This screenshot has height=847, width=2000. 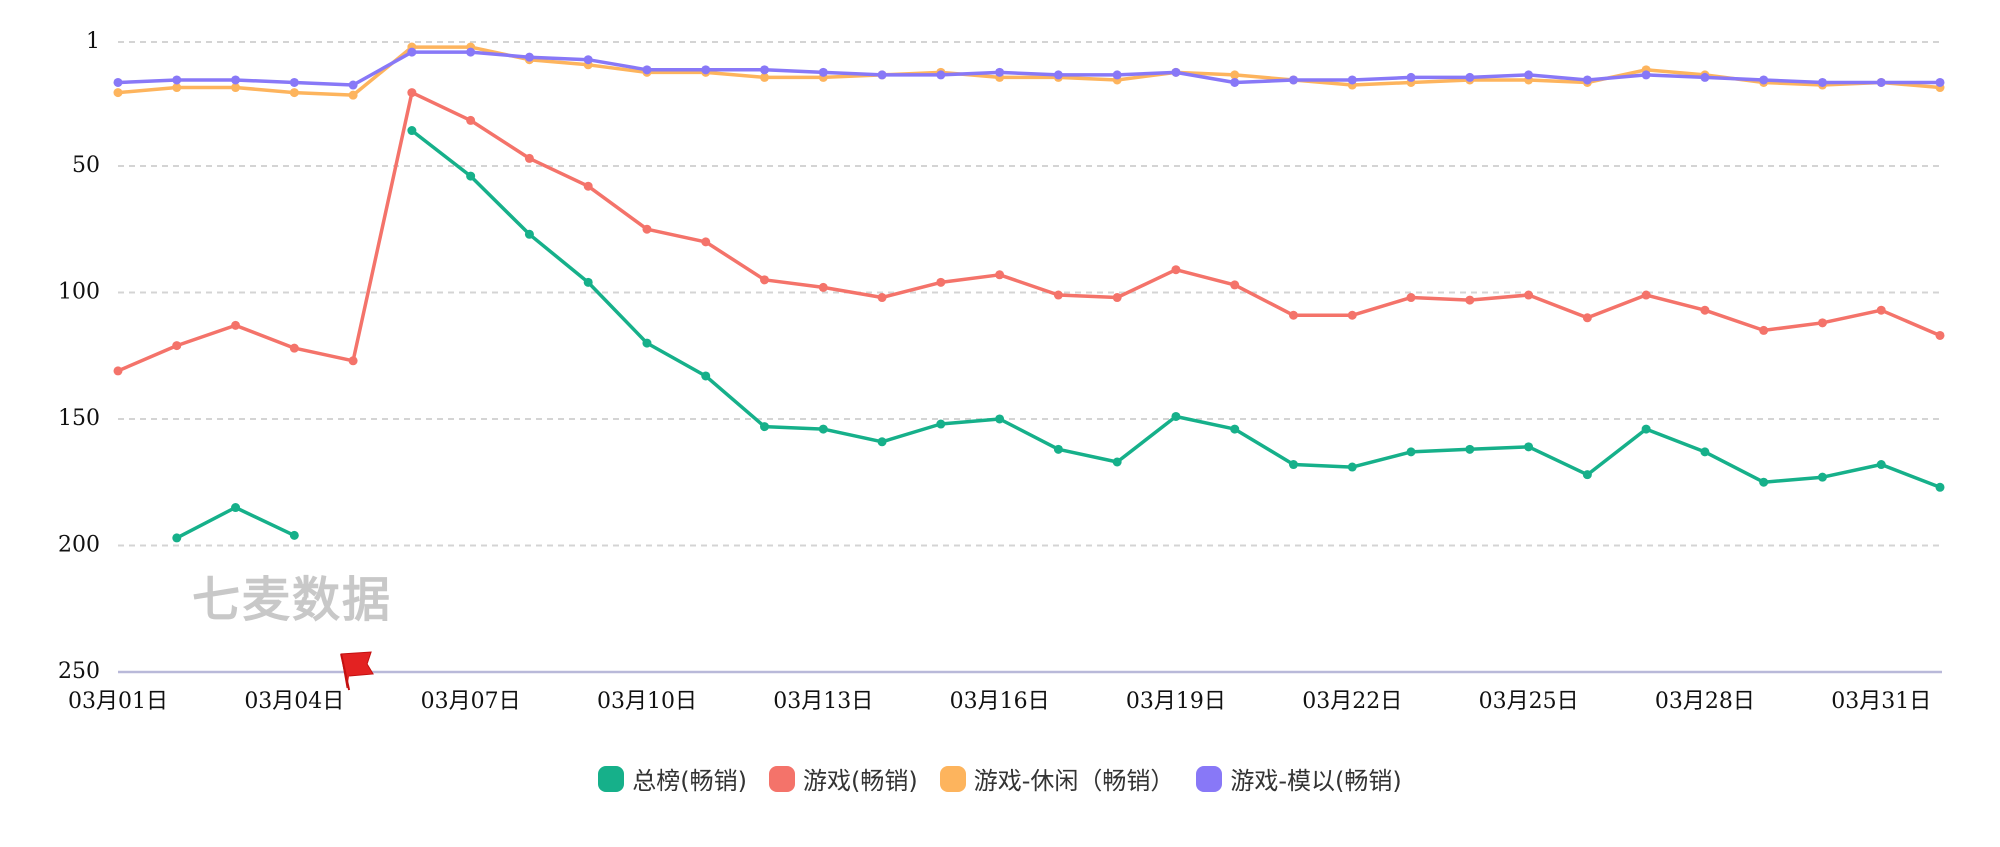 What do you see at coordinates (1299, 778) in the screenshot?
I see `legend-item-4: 游戏-模以(畅销)` at bounding box center [1299, 778].